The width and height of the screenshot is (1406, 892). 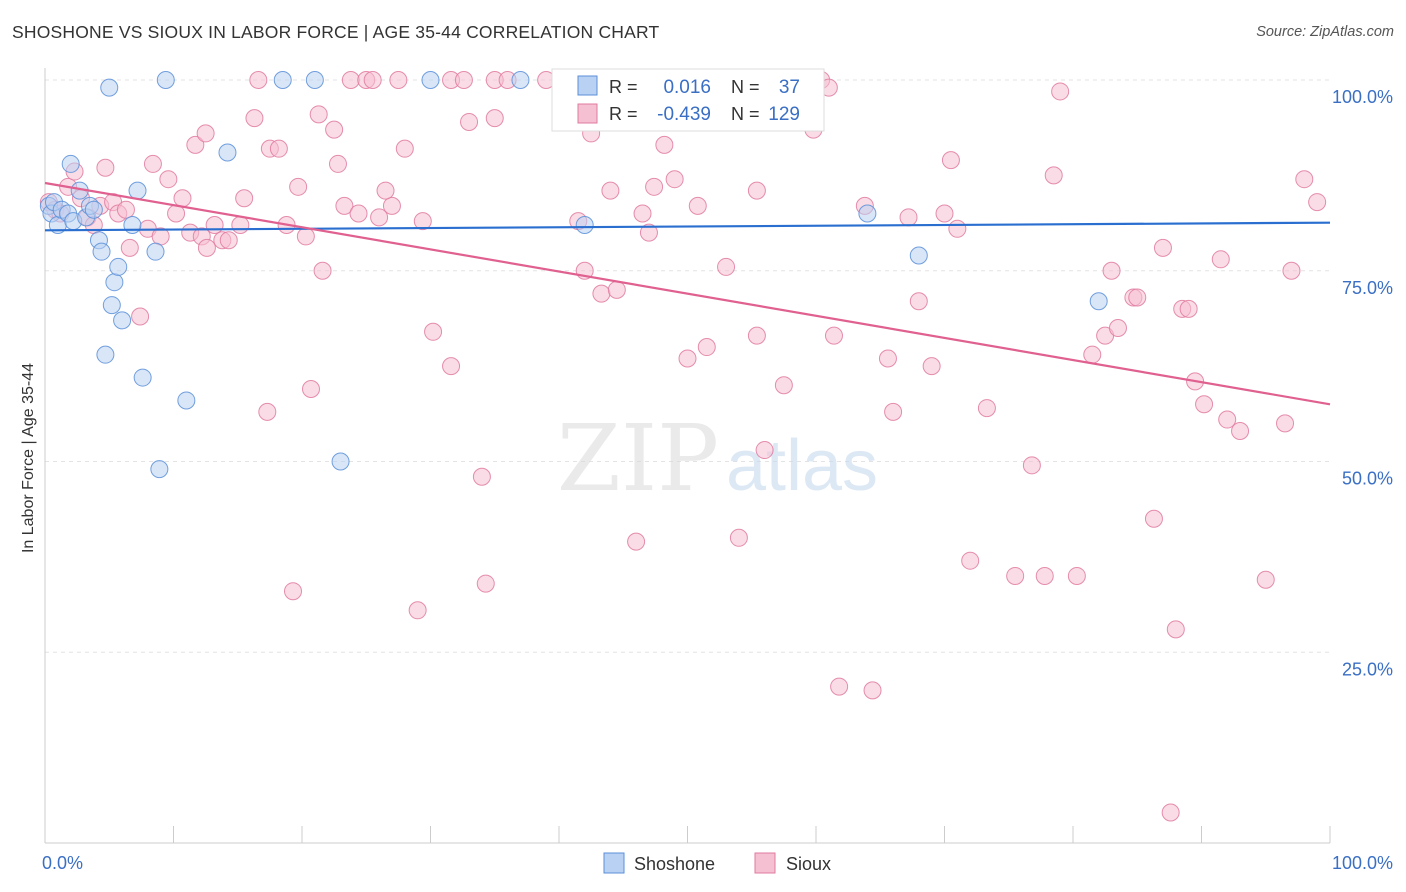 I want to click on legend-n-label-shoshone: N =, so click(x=748, y=87).